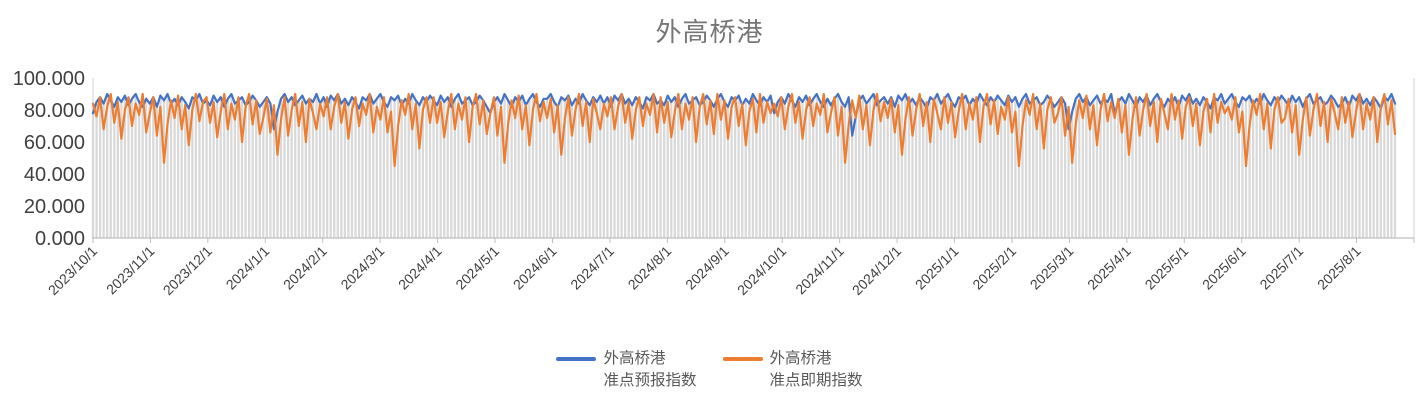 The height and width of the screenshot is (416, 1419). Describe the element at coordinates (248, 268) in the screenshot. I see `x-tick-label: 2024/1/1` at that location.